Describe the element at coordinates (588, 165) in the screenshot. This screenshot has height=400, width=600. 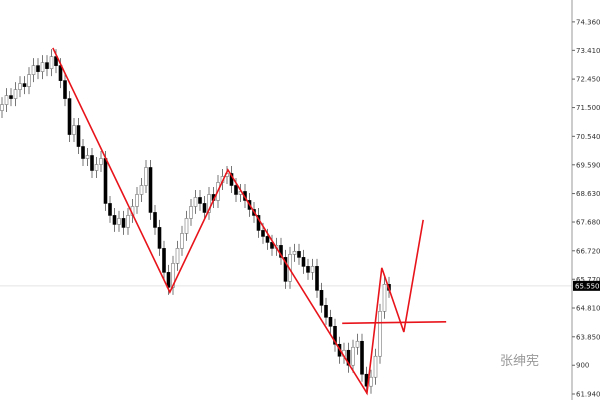
I see `y-tick-label: 69.590` at that location.